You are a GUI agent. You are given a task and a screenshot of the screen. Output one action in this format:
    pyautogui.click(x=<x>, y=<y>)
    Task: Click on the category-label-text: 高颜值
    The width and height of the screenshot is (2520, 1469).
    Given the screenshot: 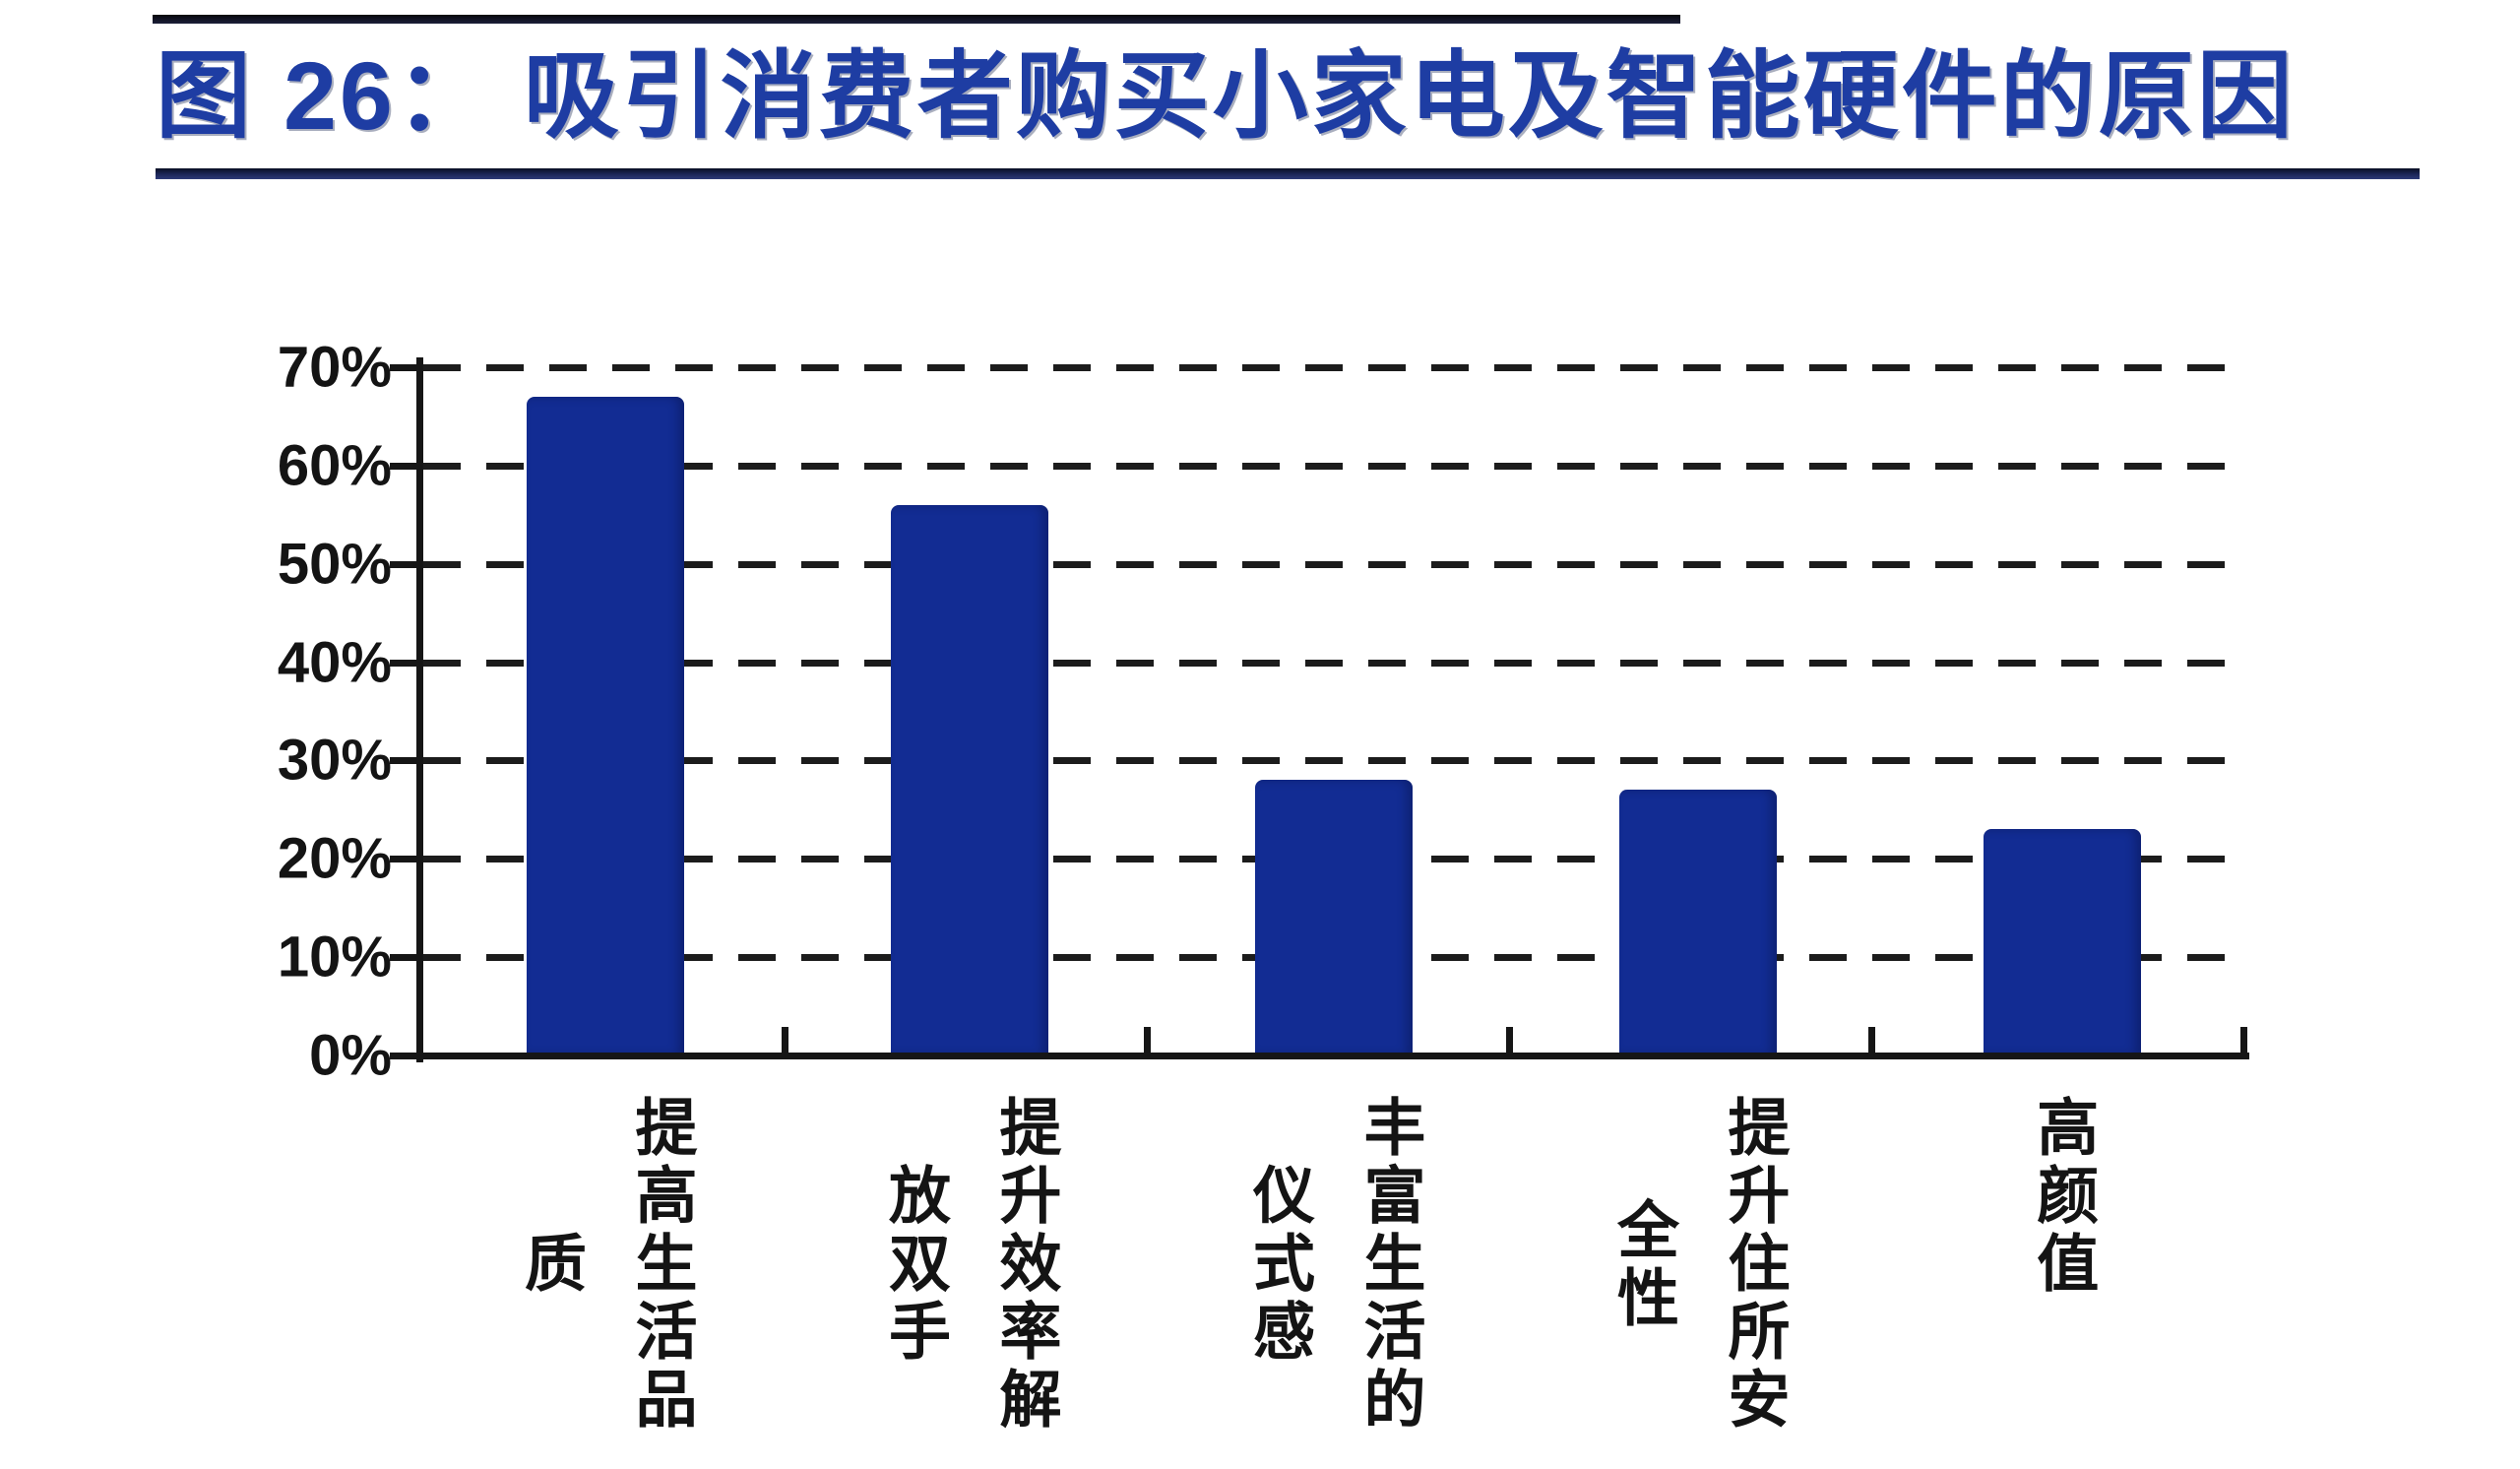 What is the action you would take?
    pyautogui.click(x=2063, y=1197)
    